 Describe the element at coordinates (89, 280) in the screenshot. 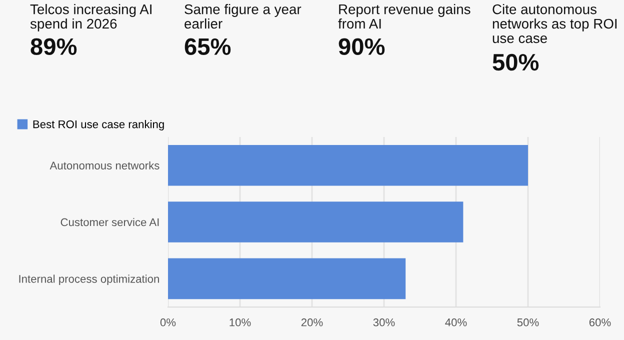

I see `y-tick-label: Internal process optimization` at that location.